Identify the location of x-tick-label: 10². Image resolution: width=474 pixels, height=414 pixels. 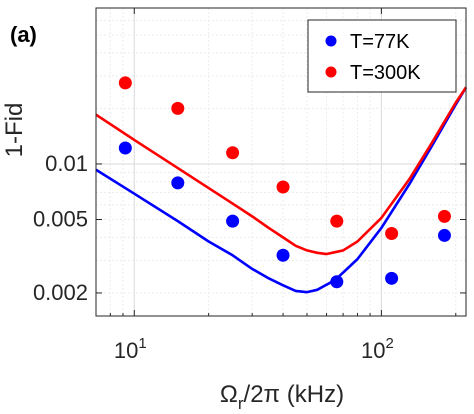
(377, 349).